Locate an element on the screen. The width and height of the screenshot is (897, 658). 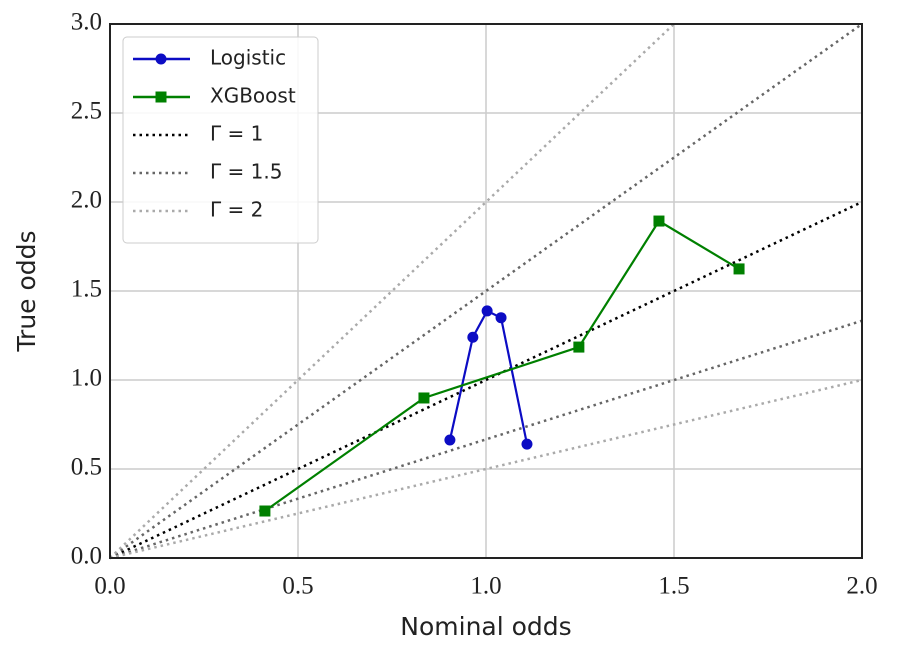
legend-label: Γ = 1 is located at coordinates (236, 134).